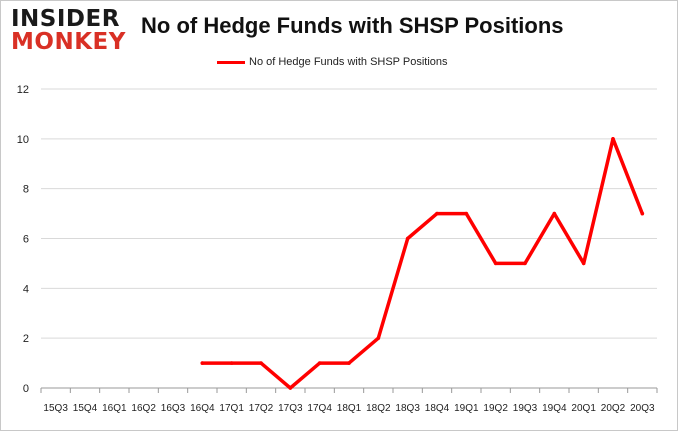 Image resolution: width=678 pixels, height=431 pixels. I want to click on x-tick-label: 20Q3, so click(642, 408).